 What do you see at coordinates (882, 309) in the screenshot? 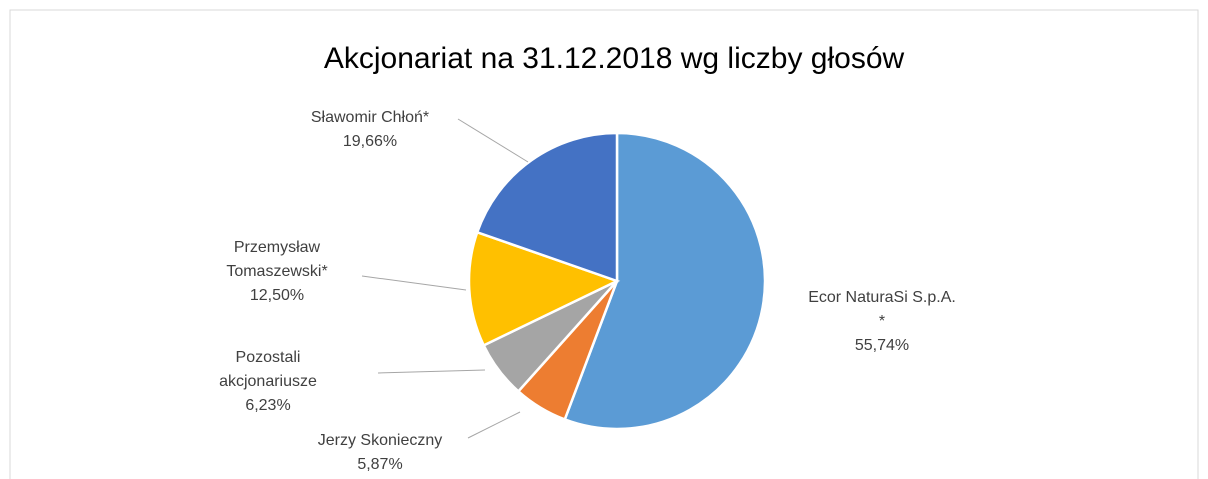
I see `slice-name: Ecor NaturaSi S.p.A. *` at bounding box center [882, 309].